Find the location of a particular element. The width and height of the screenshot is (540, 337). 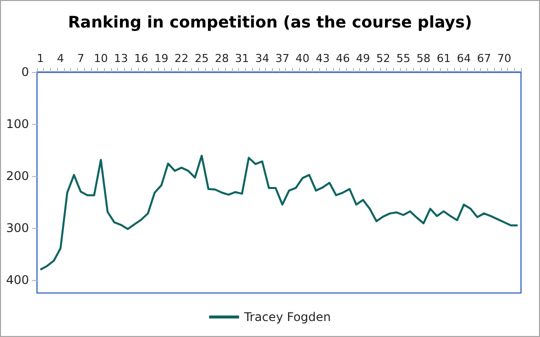

y-tick-label: 400 is located at coordinates (17, 280).